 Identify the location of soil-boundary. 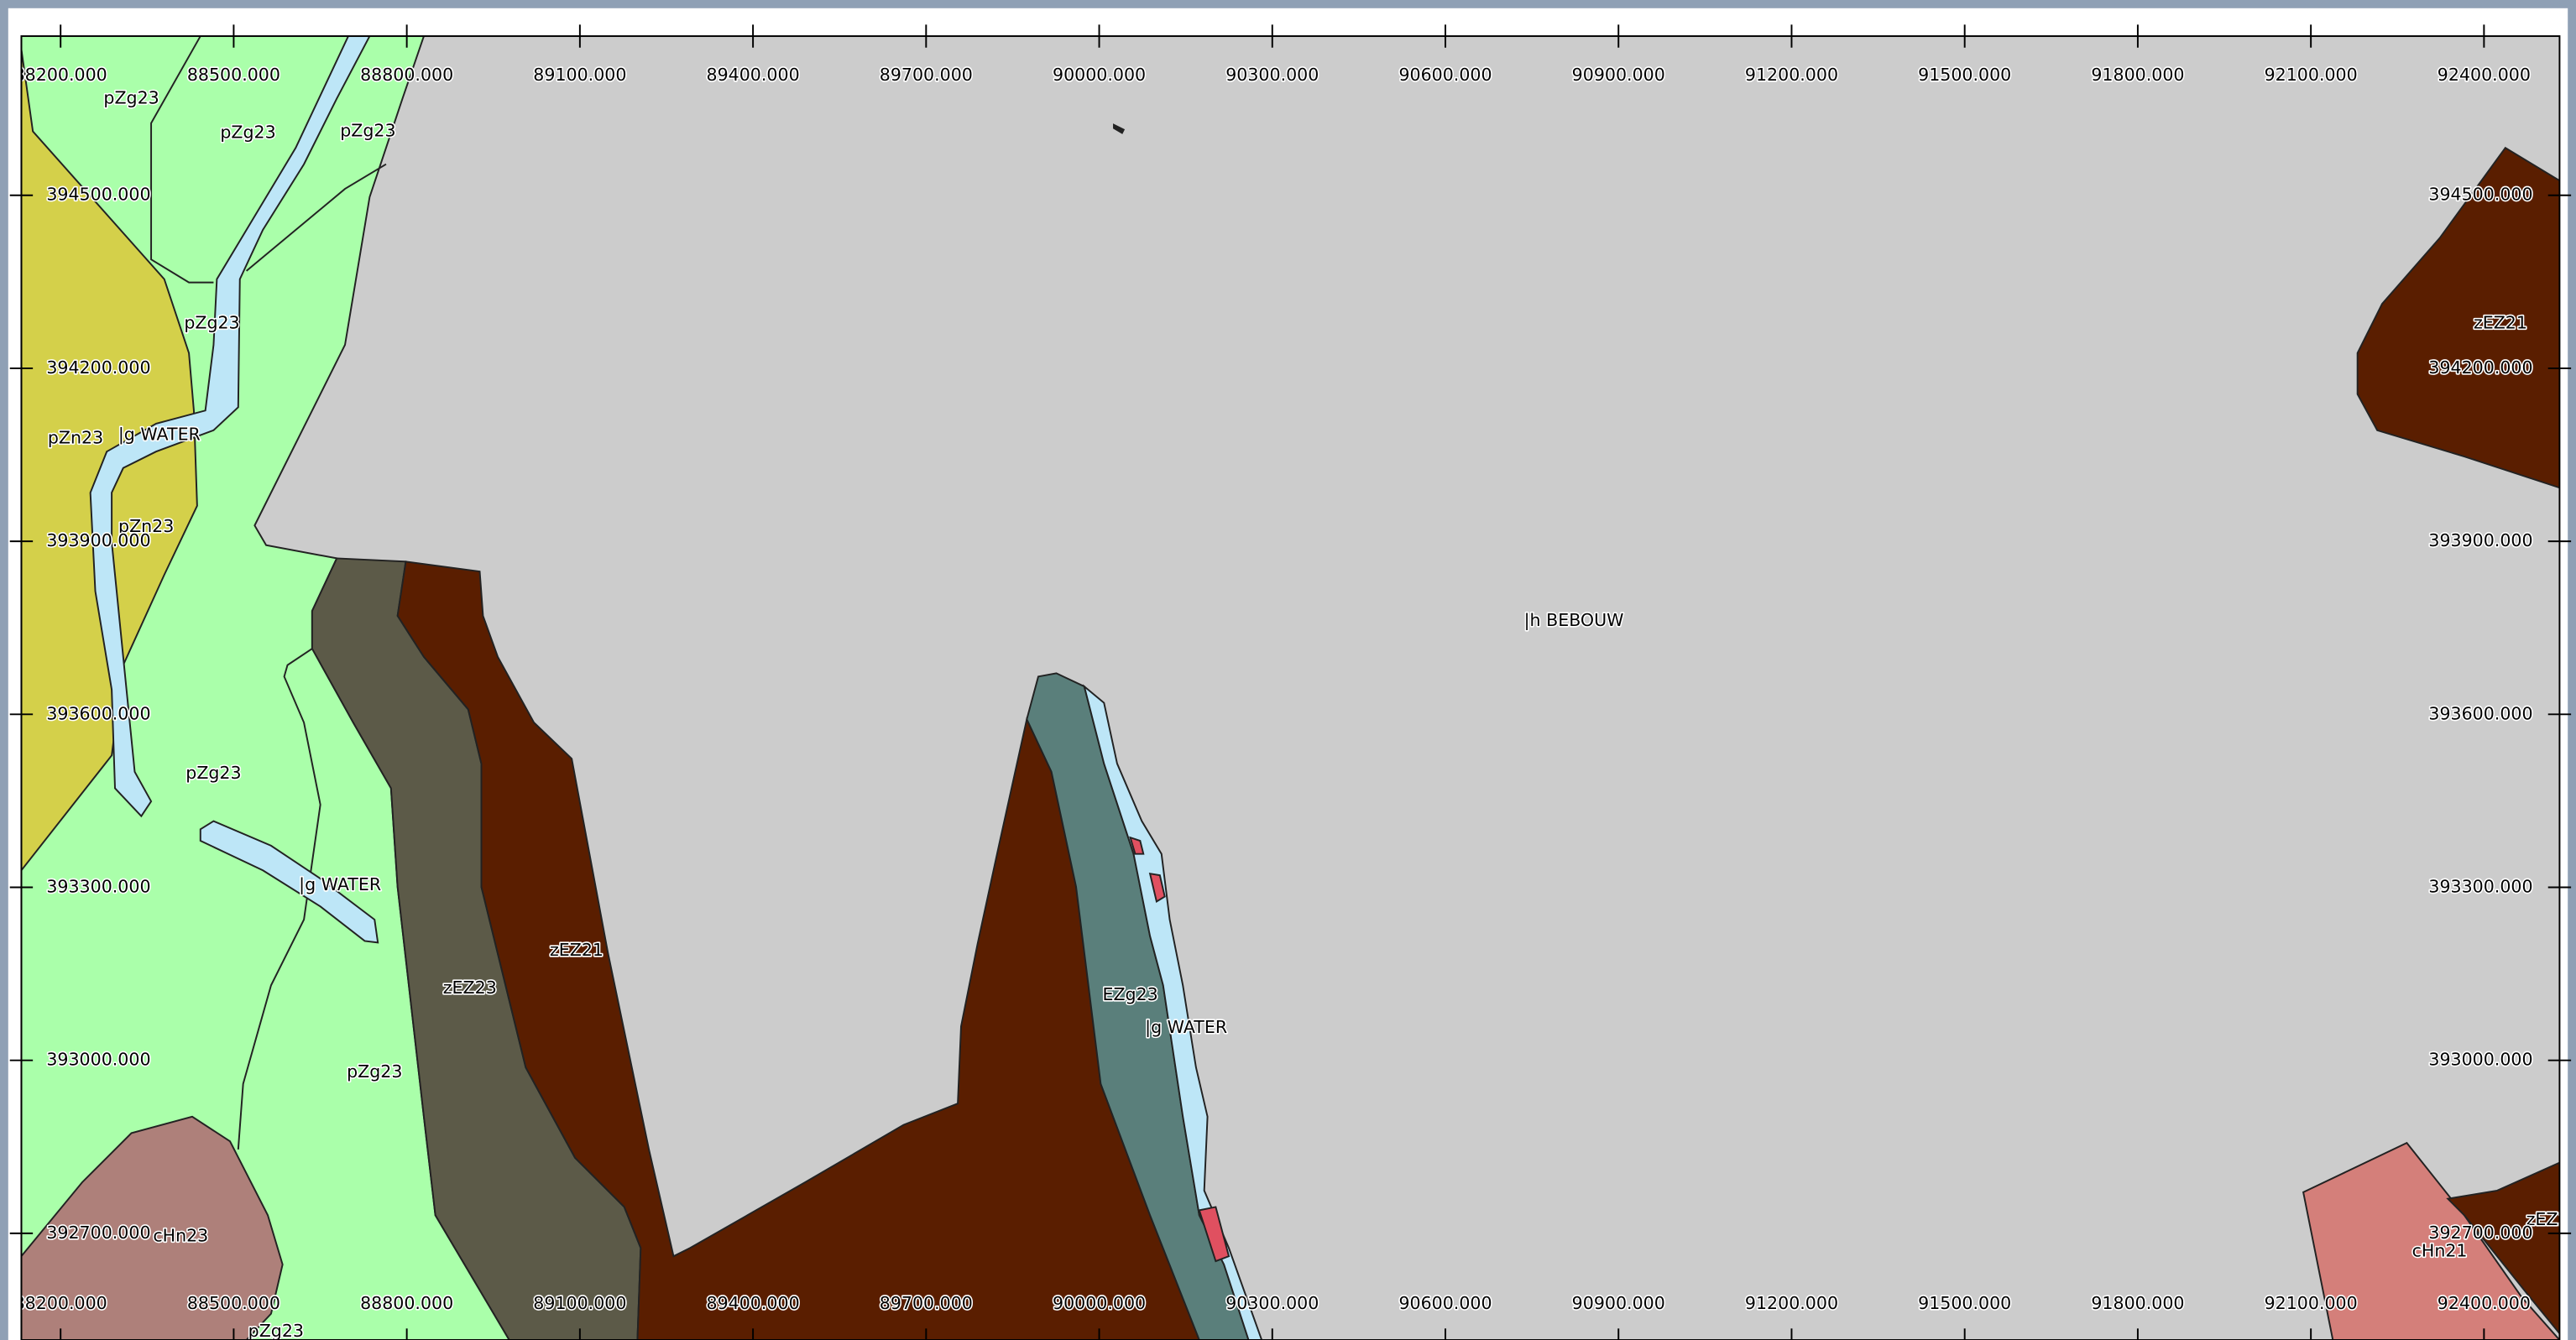
(268, 593).